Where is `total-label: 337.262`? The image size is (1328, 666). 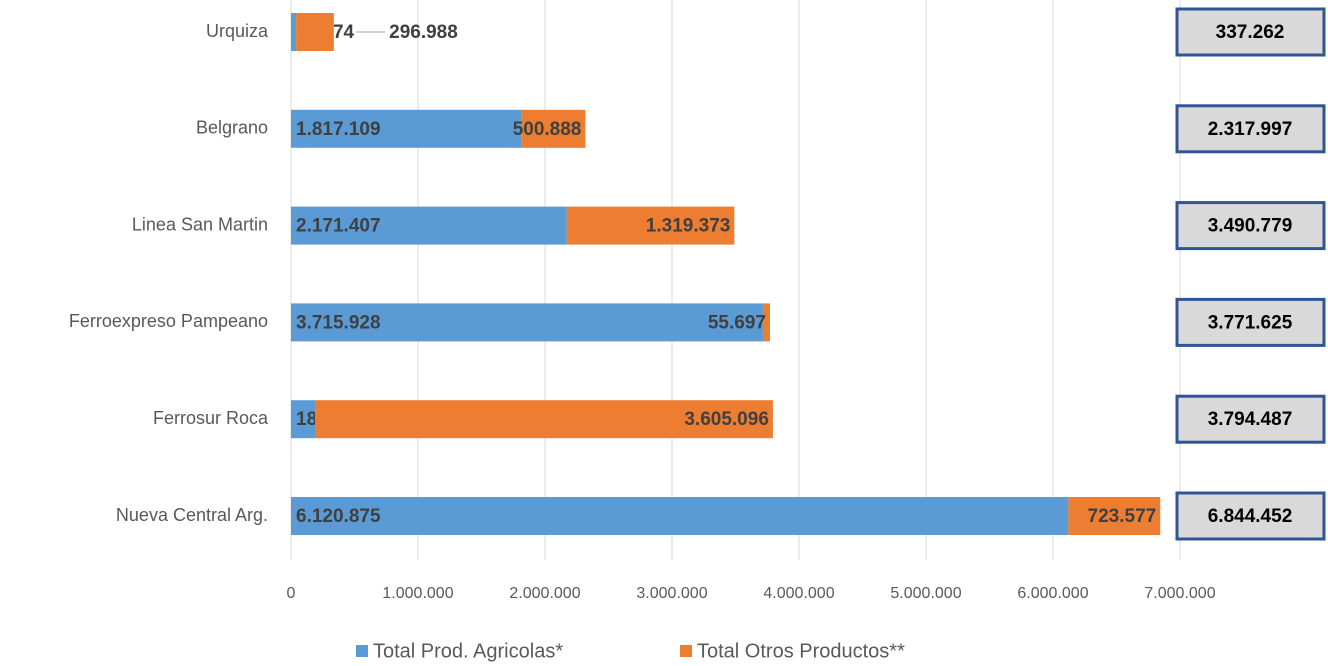
total-label: 337.262 is located at coordinates (1250, 32).